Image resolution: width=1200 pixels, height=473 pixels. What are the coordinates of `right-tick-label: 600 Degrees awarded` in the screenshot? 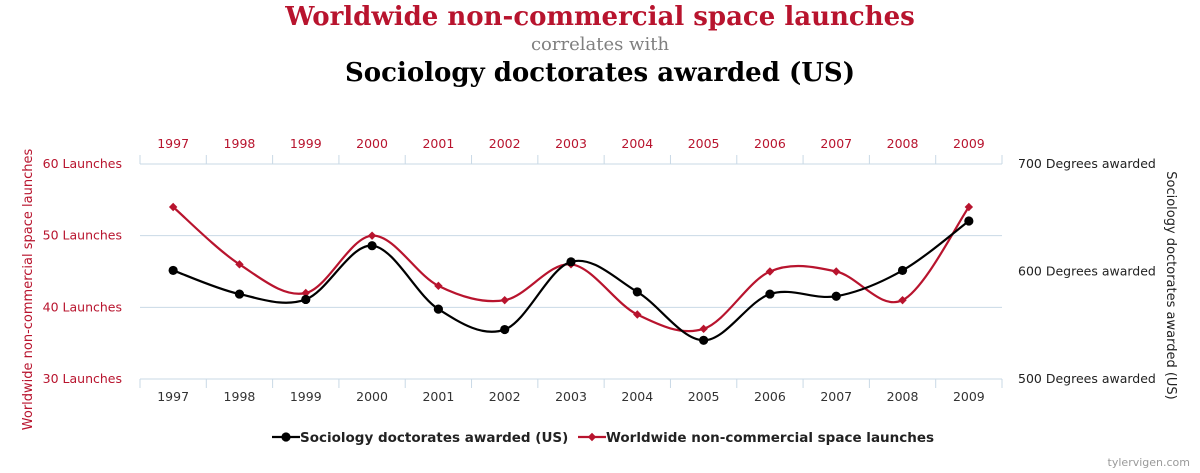 It's located at (1087, 271).